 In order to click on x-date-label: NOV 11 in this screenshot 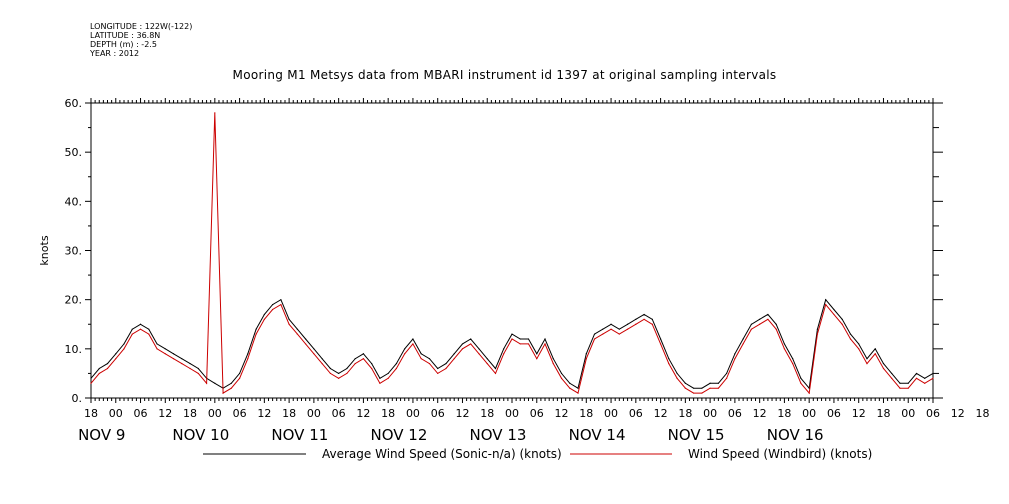, I will do `click(299, 435)`.